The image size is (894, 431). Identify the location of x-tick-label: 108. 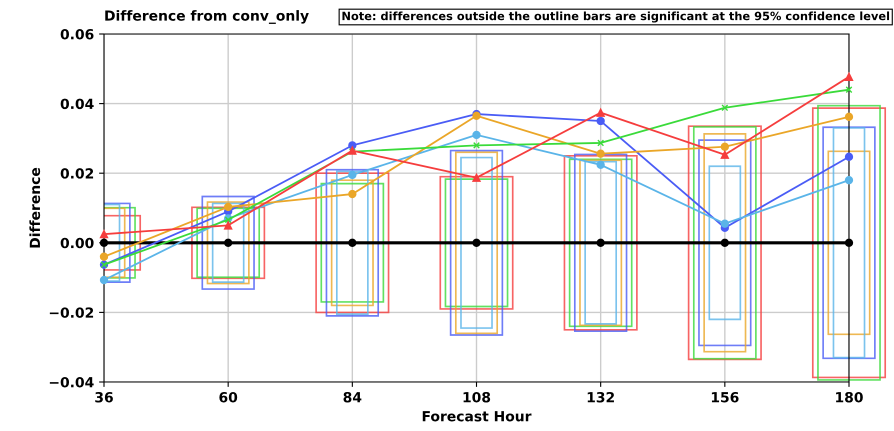
(477, 397).